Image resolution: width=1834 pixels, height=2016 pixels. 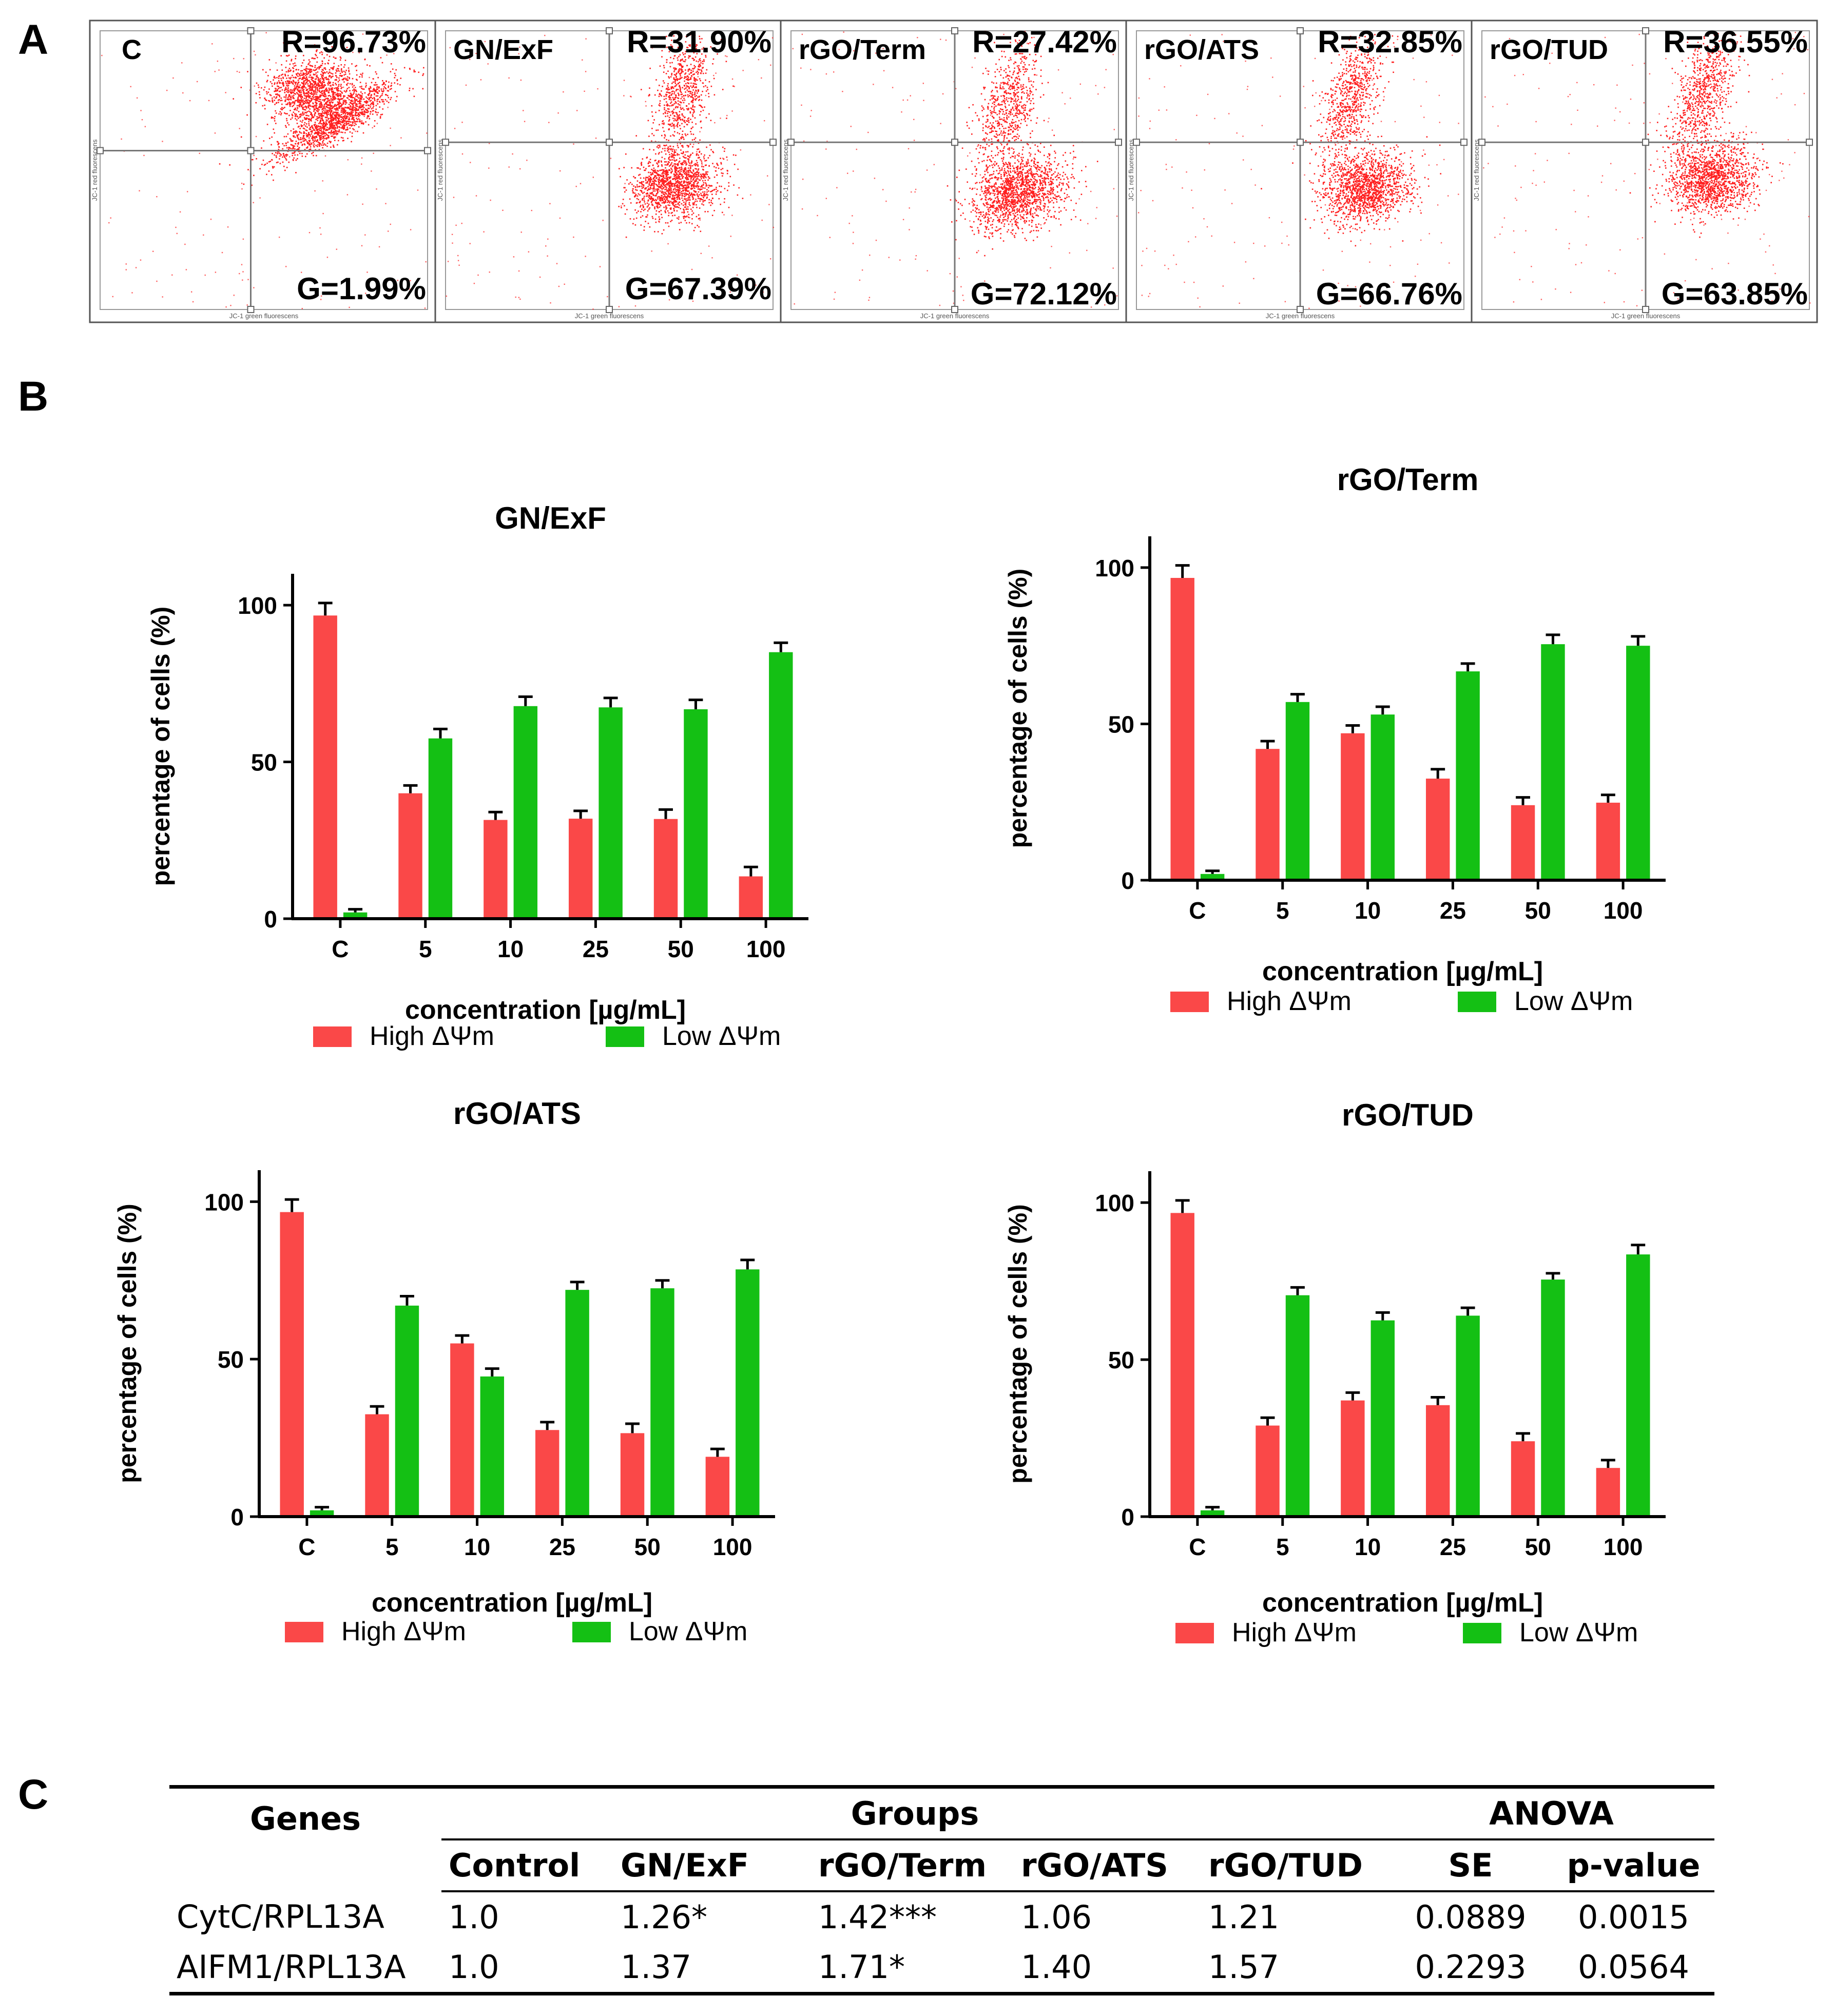 What do you see at coordinates (1735, 294) in the screenshot?
I see `flow-green-percent: G=63.85%` at bounding box center [1735, 294].